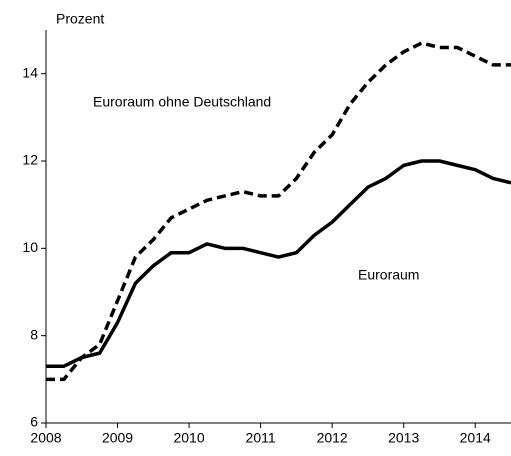  What do you see at coordinates (30, 72) in the screenshot?
I see `y-tick-label: 14` at bounding box center [30, 72].